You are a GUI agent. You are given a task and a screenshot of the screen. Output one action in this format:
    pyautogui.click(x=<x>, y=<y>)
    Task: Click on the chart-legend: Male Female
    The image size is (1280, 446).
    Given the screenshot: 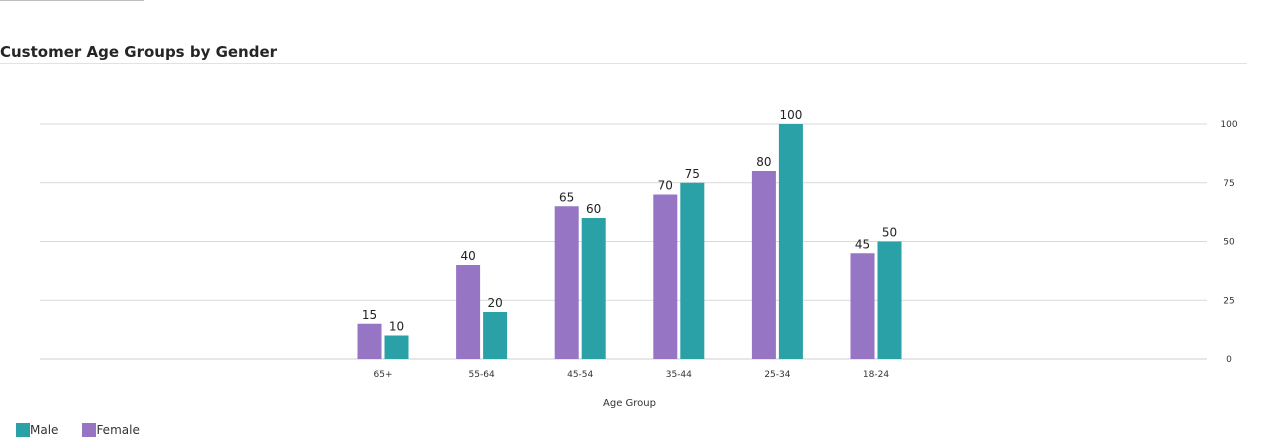 What is the action you would take?
    pyautogui.click(x=90, y=430)
    